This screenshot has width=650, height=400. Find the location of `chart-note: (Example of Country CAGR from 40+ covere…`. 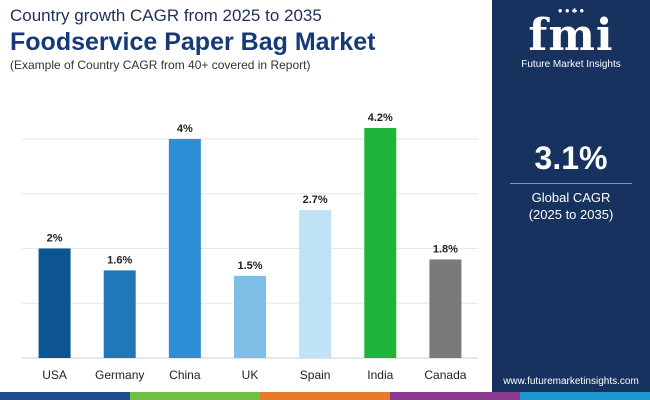

chart-note: (Example of Country CAGR from 40+ covere… is located at coordinates (160, 65).